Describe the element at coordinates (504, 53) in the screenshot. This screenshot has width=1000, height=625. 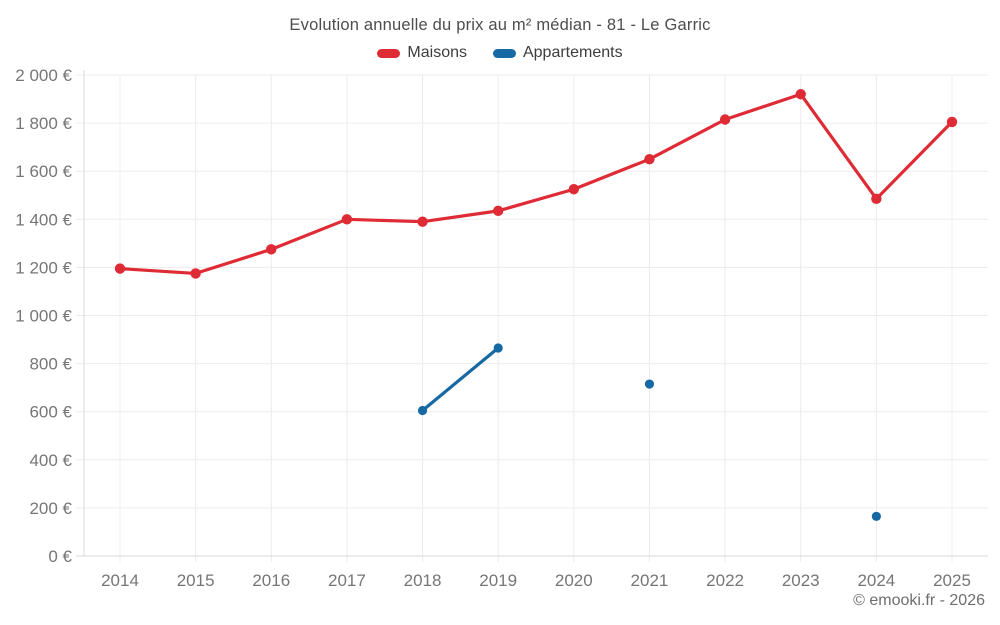
I see `appartements-swatch-icon` at that location.